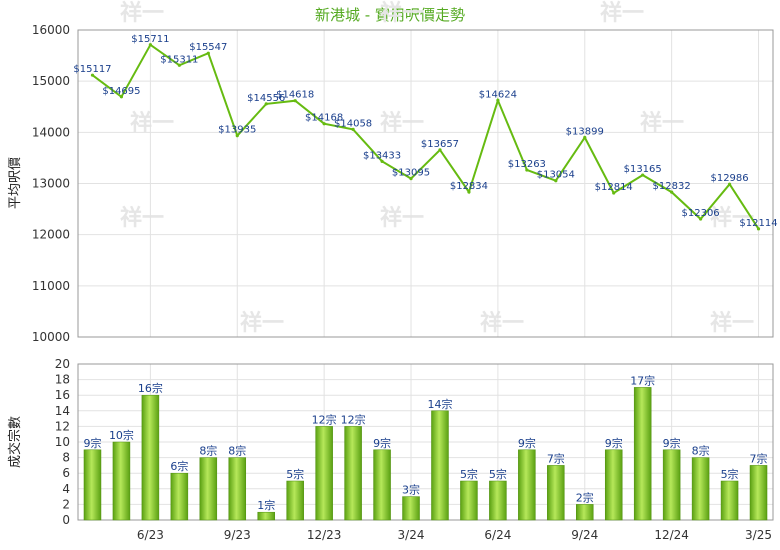 This screenshot has height=550, width=780. I want to click on price-data-label: $15117, so click(92, 69).